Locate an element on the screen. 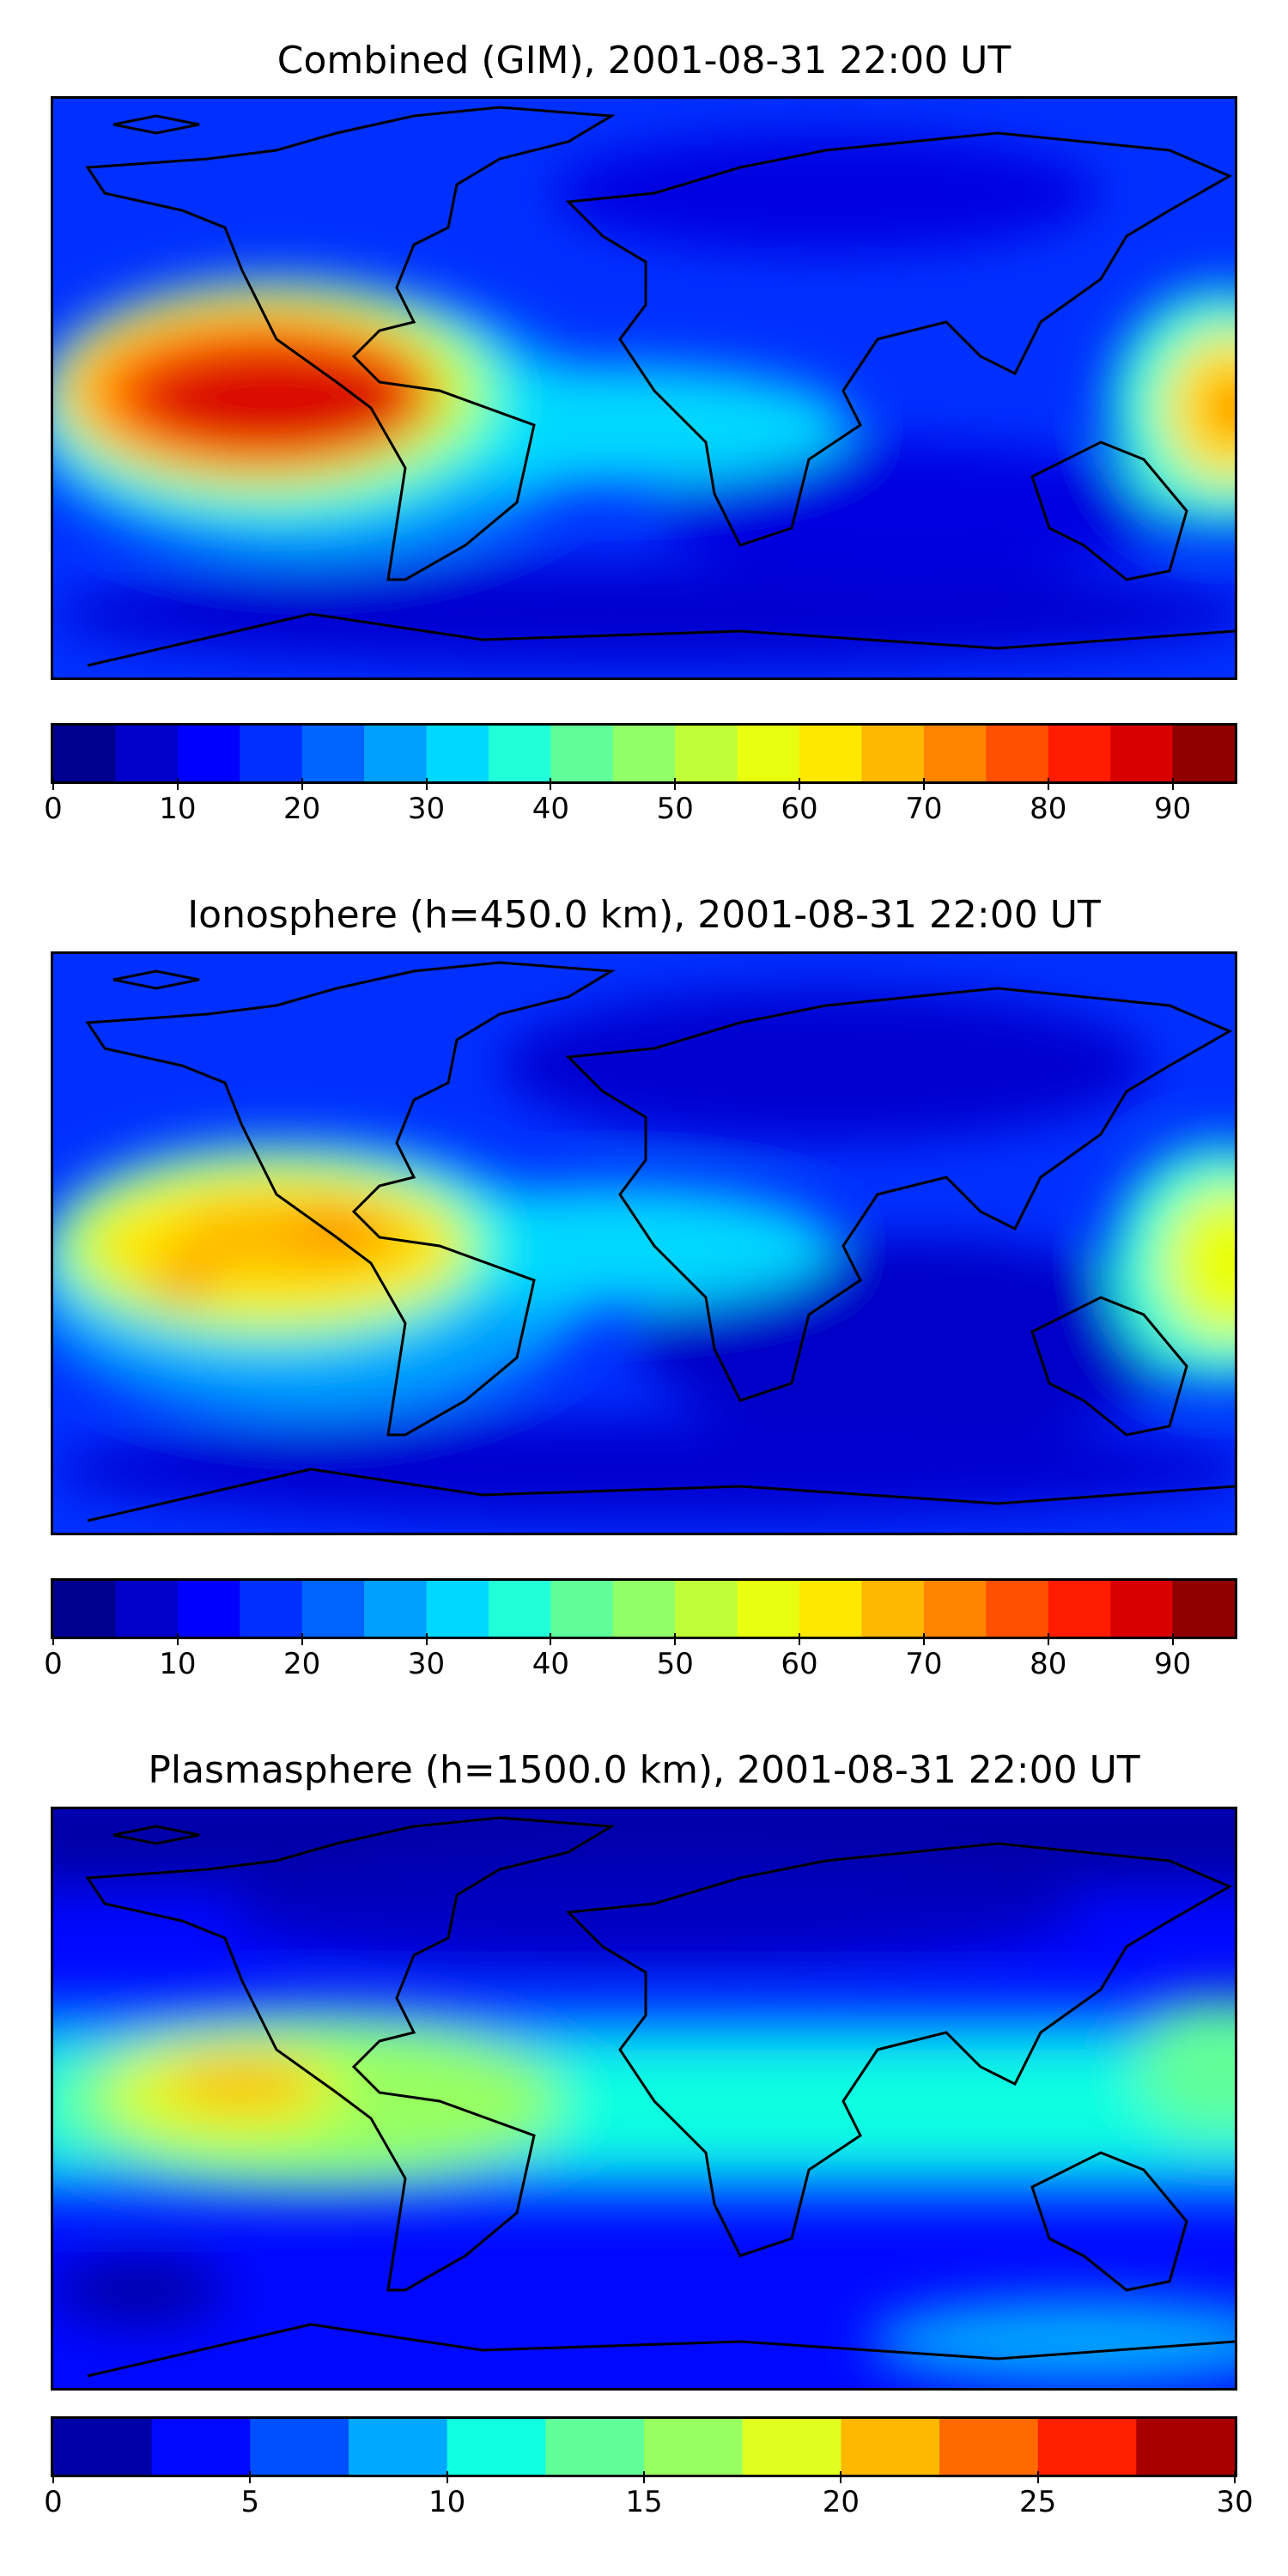 The image size is (1288, 2576). colorbar-tick-label: 5 is located at coordinates (250, 2502).